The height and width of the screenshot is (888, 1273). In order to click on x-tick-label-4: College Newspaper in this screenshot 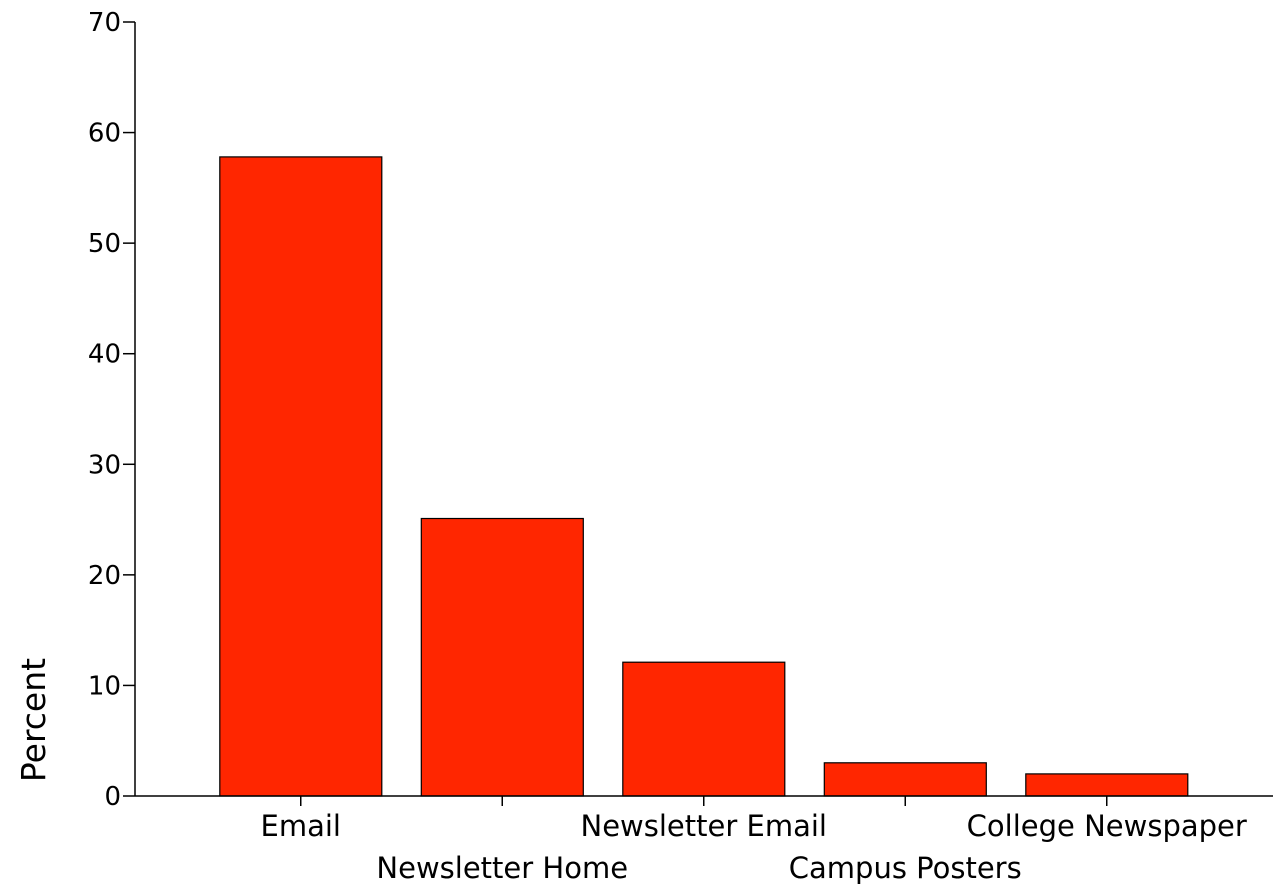, I will do `click(1107, 826)`.